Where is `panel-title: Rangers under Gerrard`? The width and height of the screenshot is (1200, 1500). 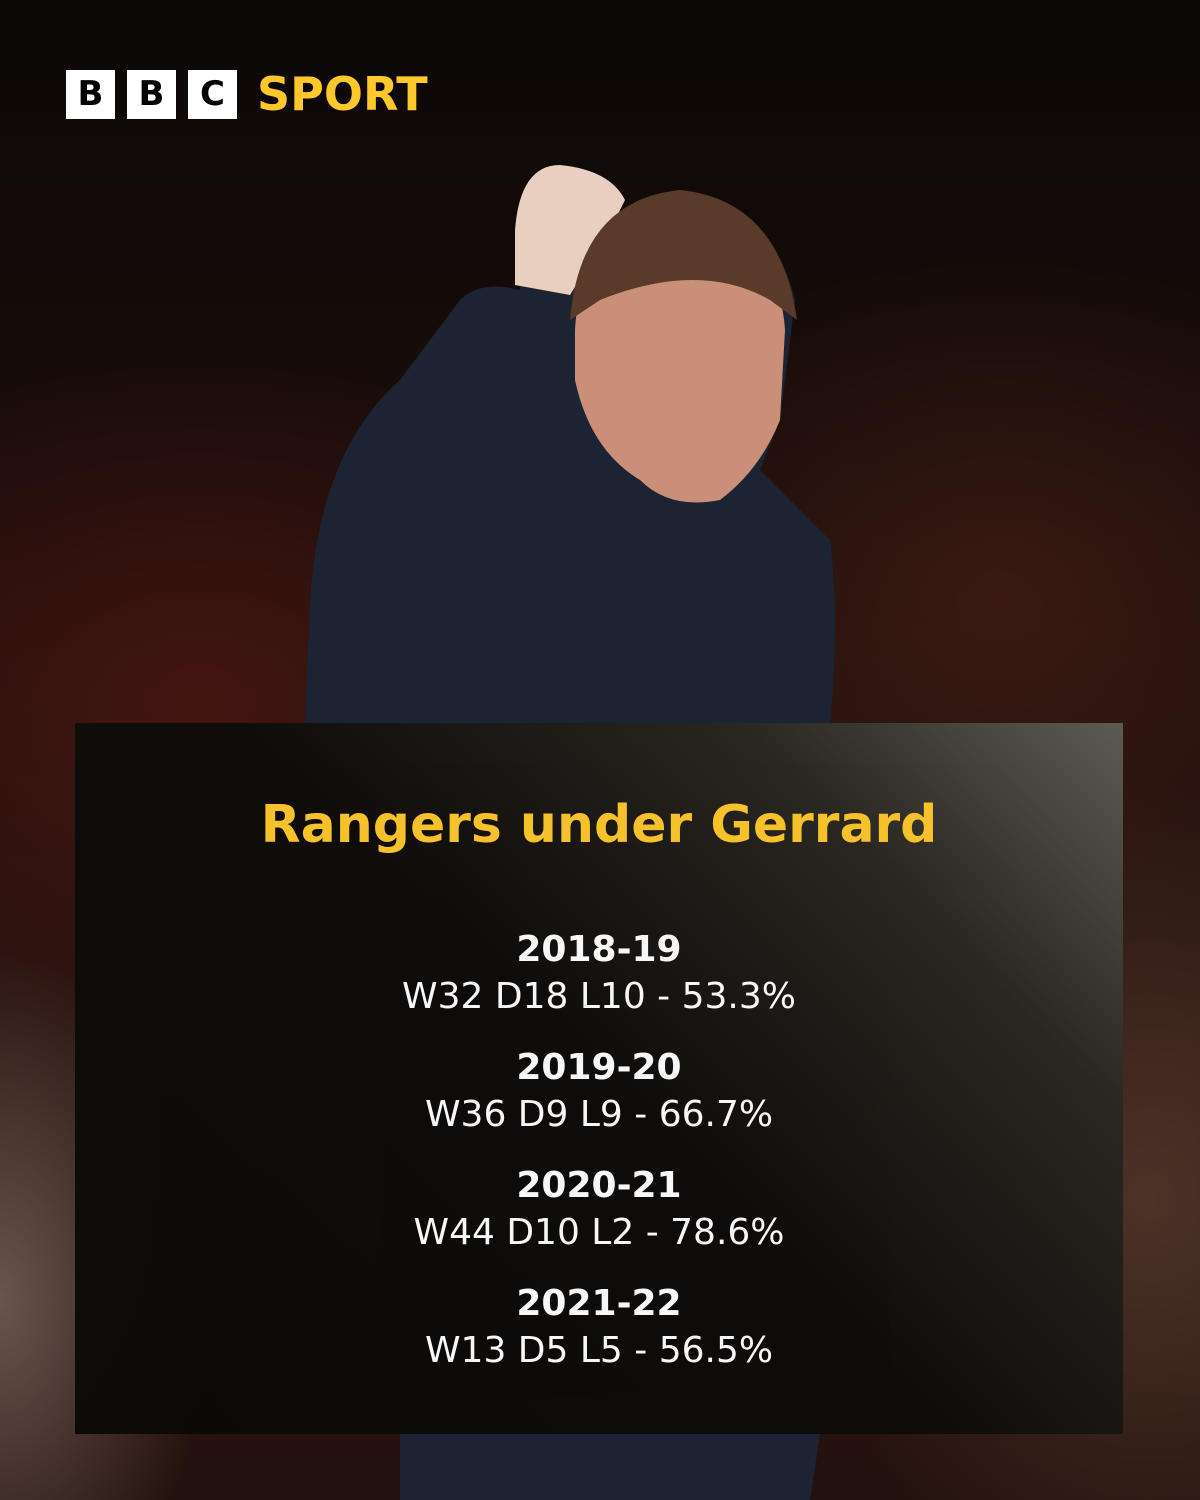
panel-title: Rangers under Gerrard is located at coordinates (599, 825).